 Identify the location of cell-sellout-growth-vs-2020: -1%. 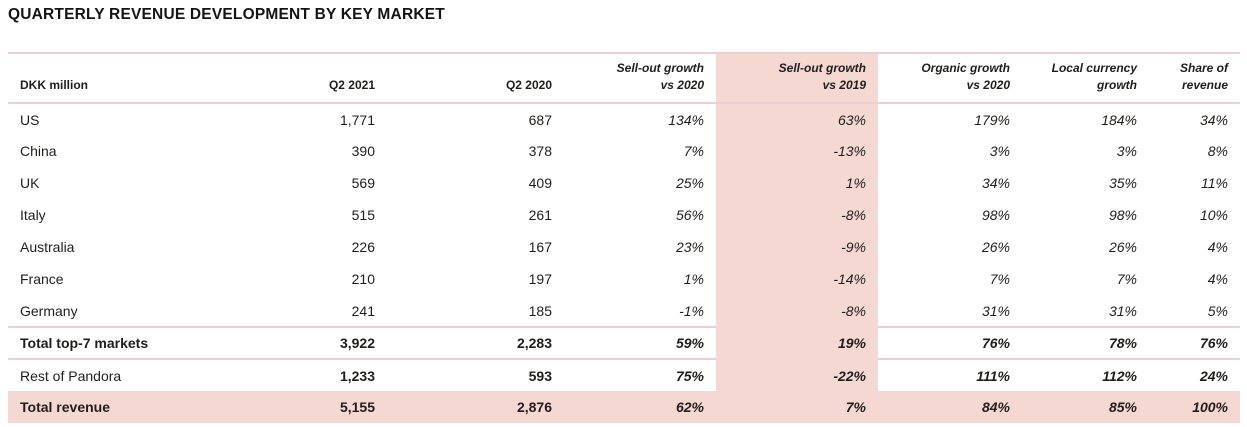
(691, 310).